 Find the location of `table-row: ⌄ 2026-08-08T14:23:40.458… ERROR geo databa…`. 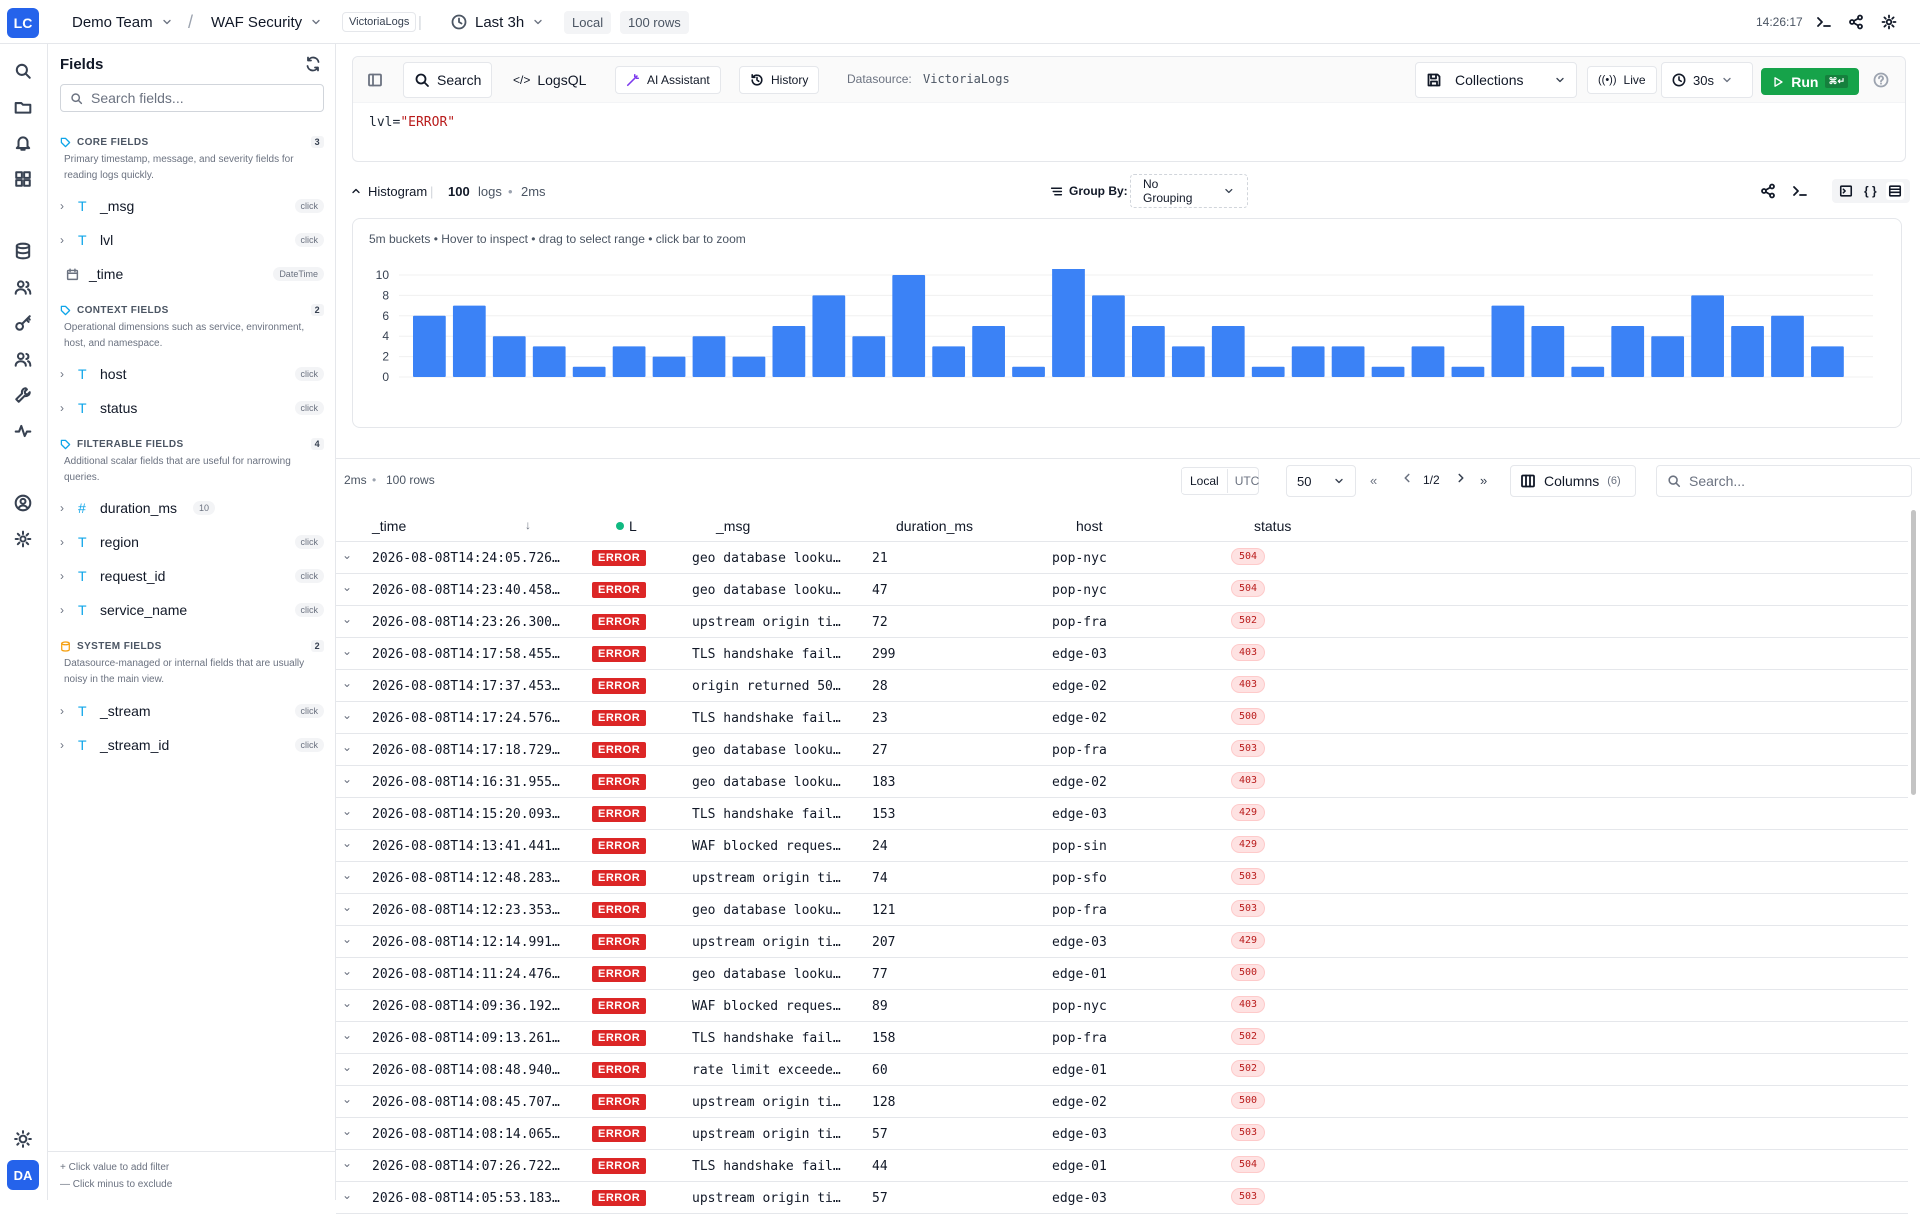

table-row: ⌄ 2026-08-08T14:23:40.458… ERROR geo databa… is located at coordinates (1122, 590).